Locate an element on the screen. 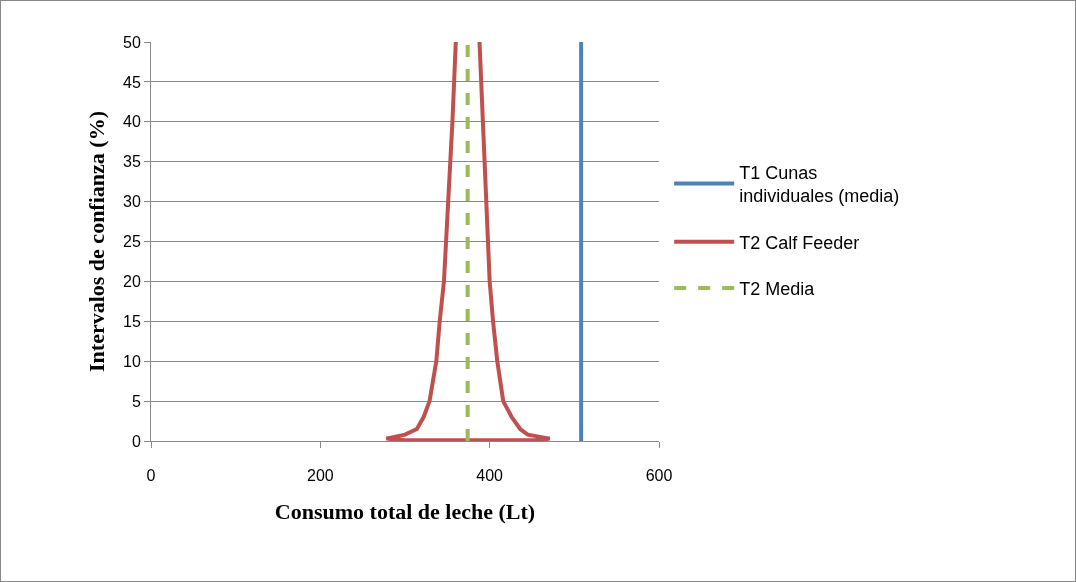 This screenshot has height=582, width=1076. x-tick-label: 200 is located at coordinates (320, 476).